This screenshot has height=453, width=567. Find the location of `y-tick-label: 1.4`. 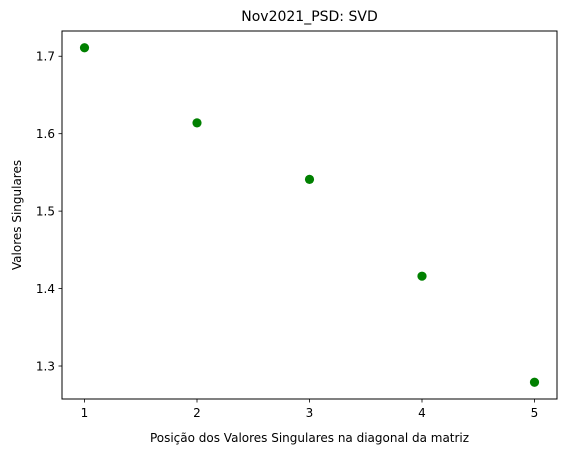

y-tick-label: 1.4 is located at coordinates (45, 289).